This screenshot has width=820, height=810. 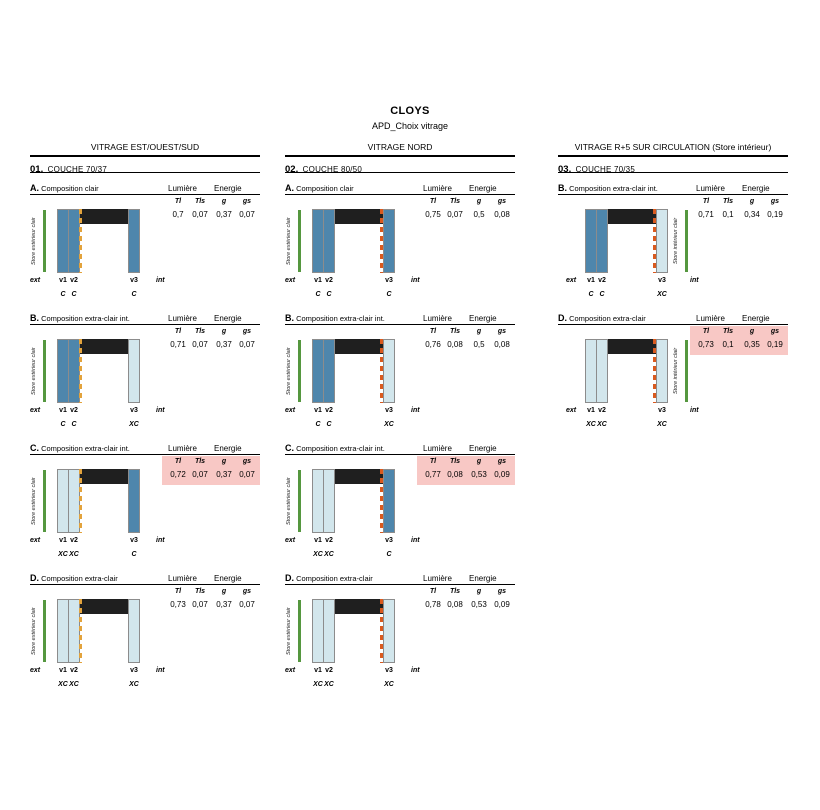 I want to click on metric-value-tl: 0,73, so click(x=178, y=604).